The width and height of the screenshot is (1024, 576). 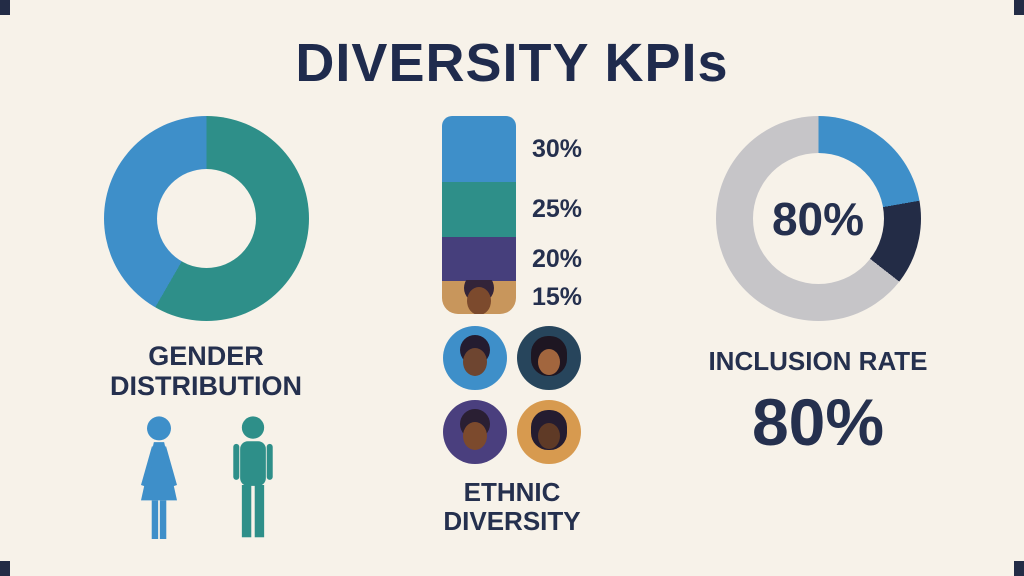 I want to click on gender-figures, so click(x=206, y=479).